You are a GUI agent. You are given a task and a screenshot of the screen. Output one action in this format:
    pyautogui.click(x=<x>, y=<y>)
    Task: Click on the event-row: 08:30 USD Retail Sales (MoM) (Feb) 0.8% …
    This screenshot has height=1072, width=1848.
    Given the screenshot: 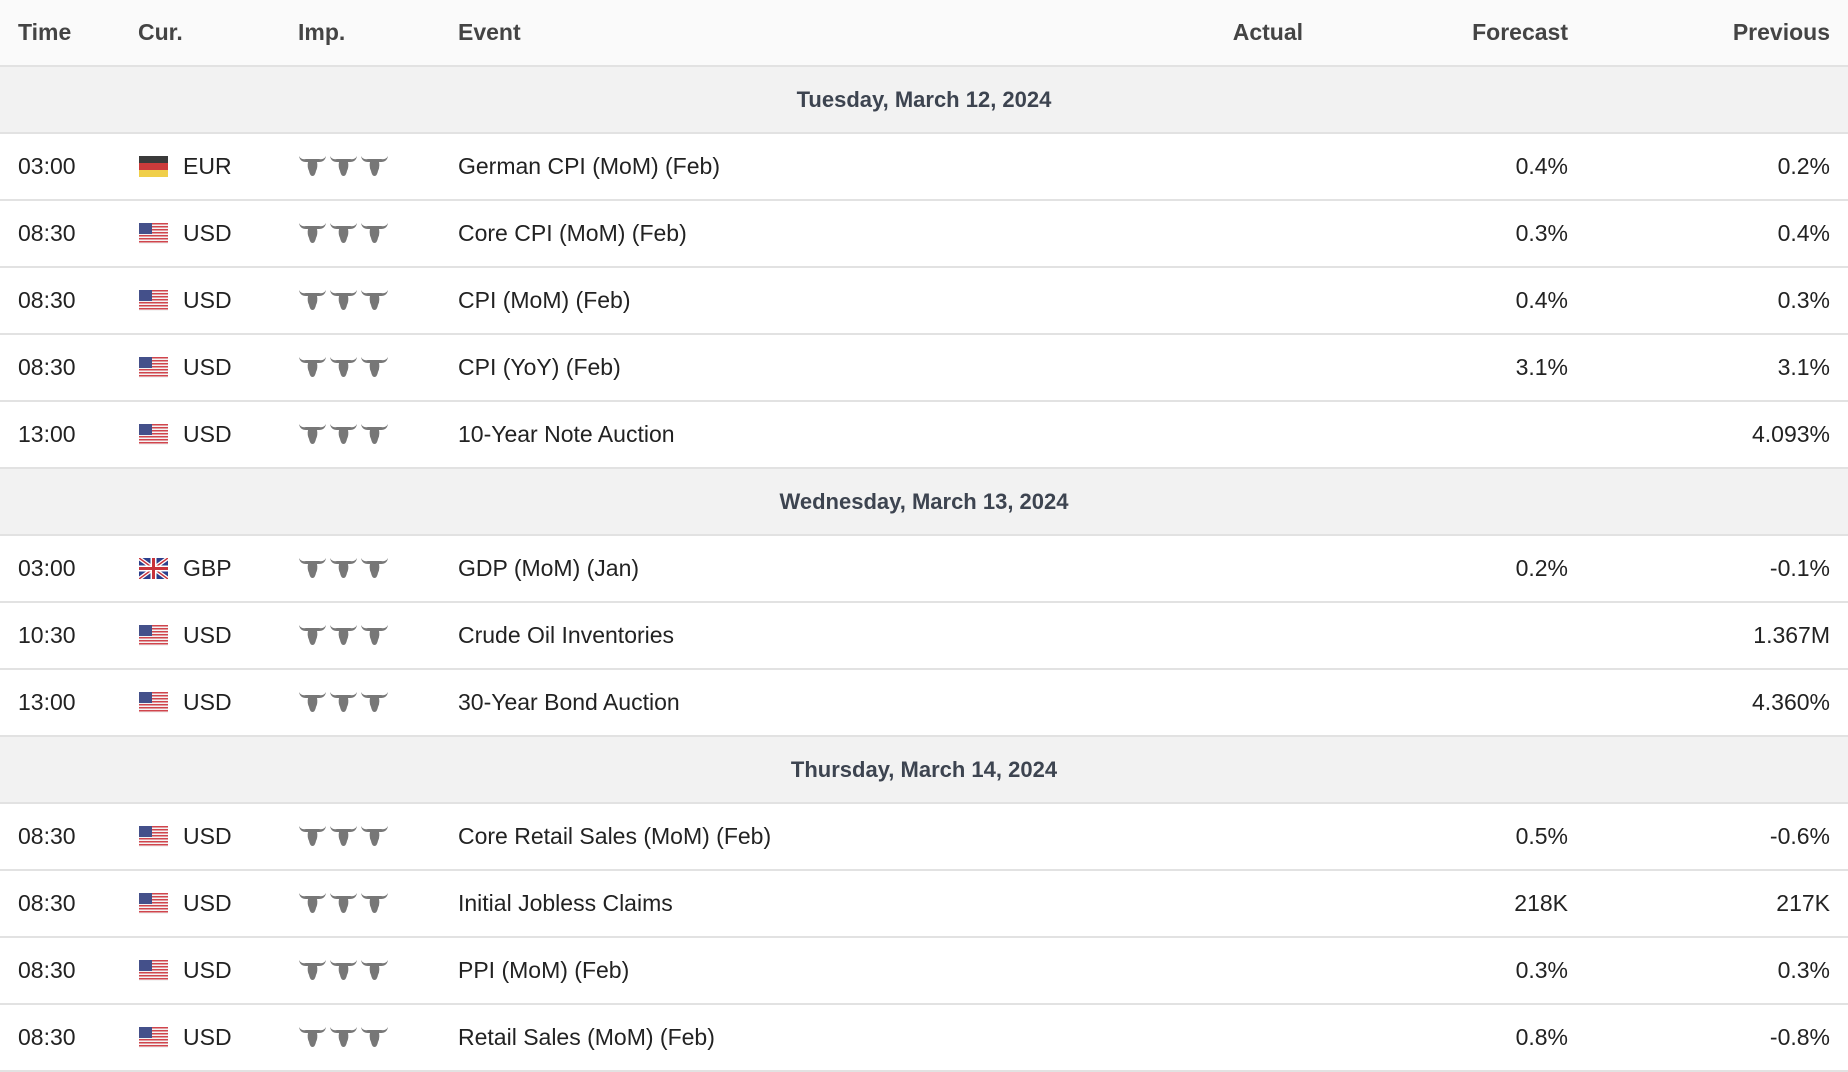 What is the action you would take?
    pyautogui.click(x=924, y=1038)
    